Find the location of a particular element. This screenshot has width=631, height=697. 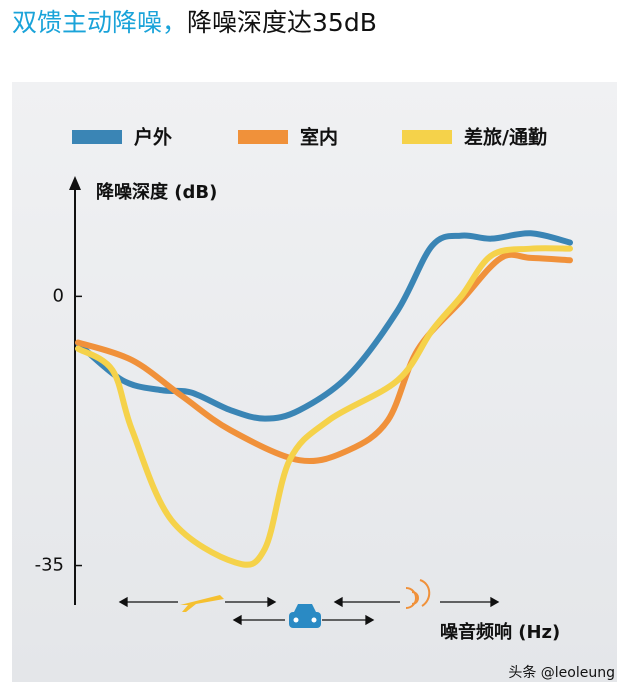

plane-icon is located at coordinates (202, 603).